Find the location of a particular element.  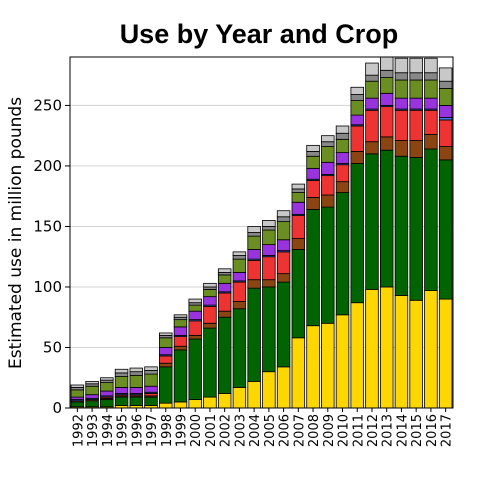

x-tick-label: 2009 is located at coordinates (329, 430).